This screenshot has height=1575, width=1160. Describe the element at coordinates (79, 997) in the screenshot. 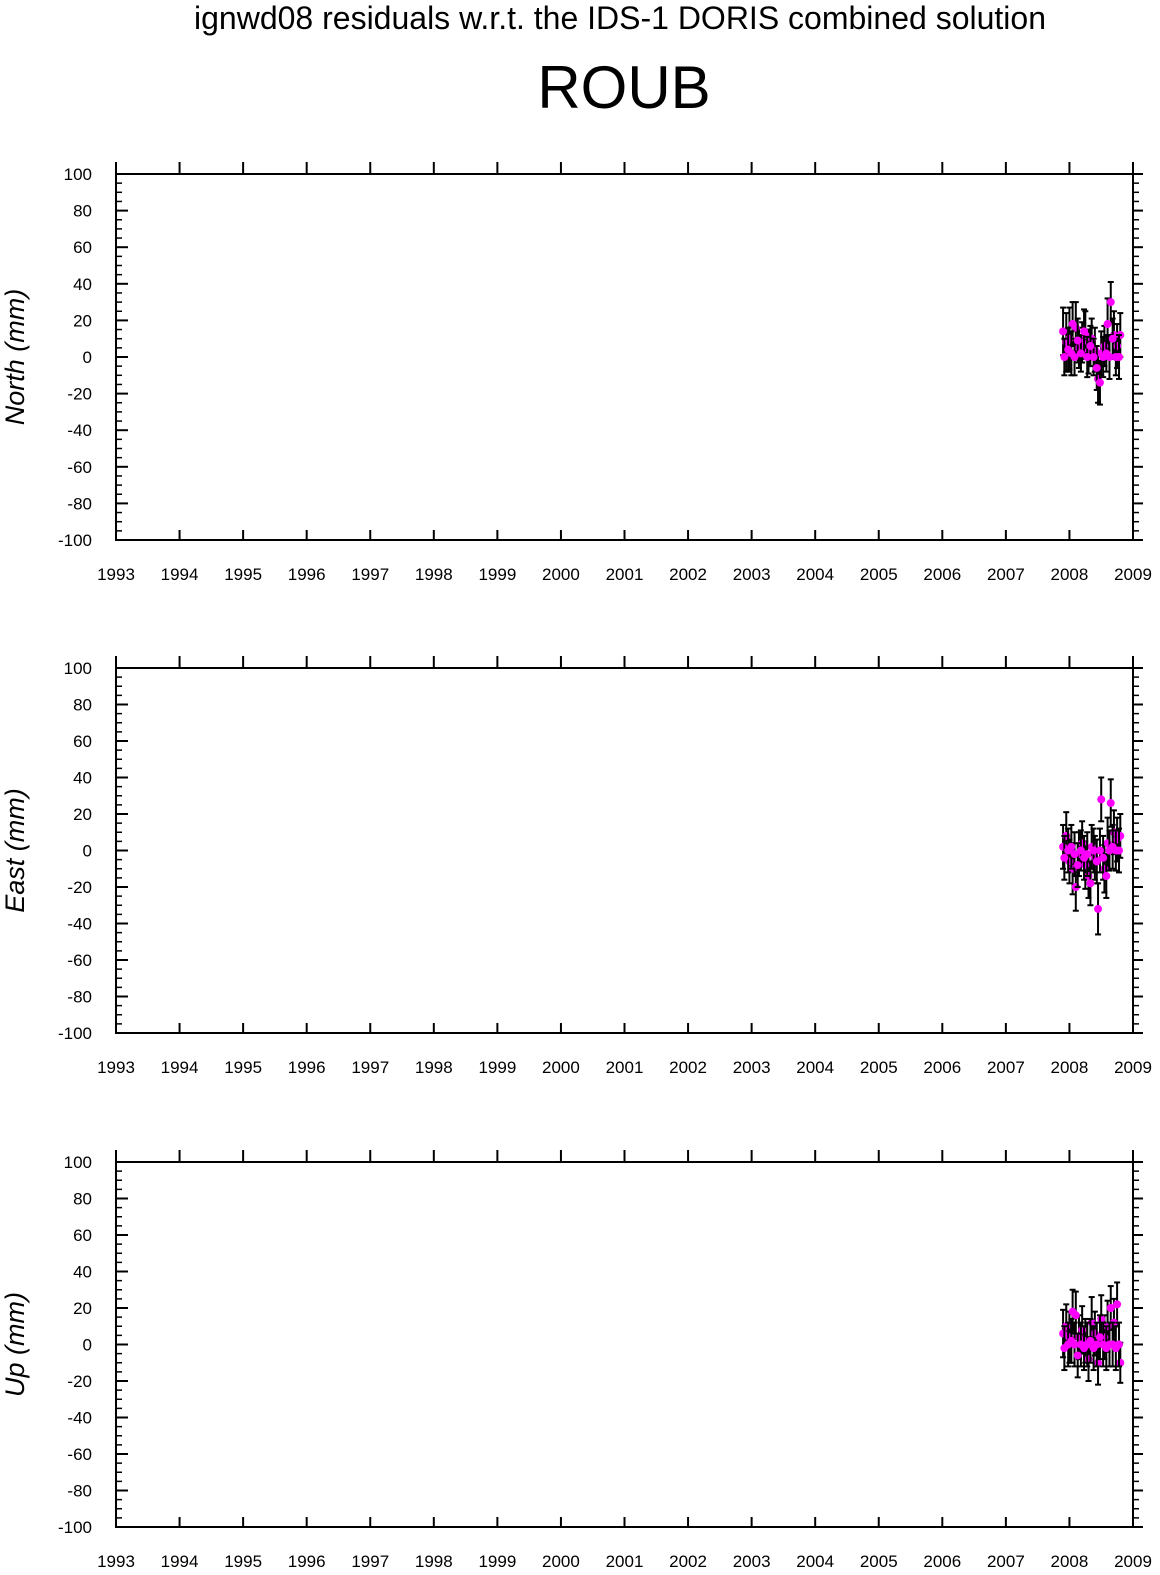

I see `east-y-tick-label: -80` at that location.